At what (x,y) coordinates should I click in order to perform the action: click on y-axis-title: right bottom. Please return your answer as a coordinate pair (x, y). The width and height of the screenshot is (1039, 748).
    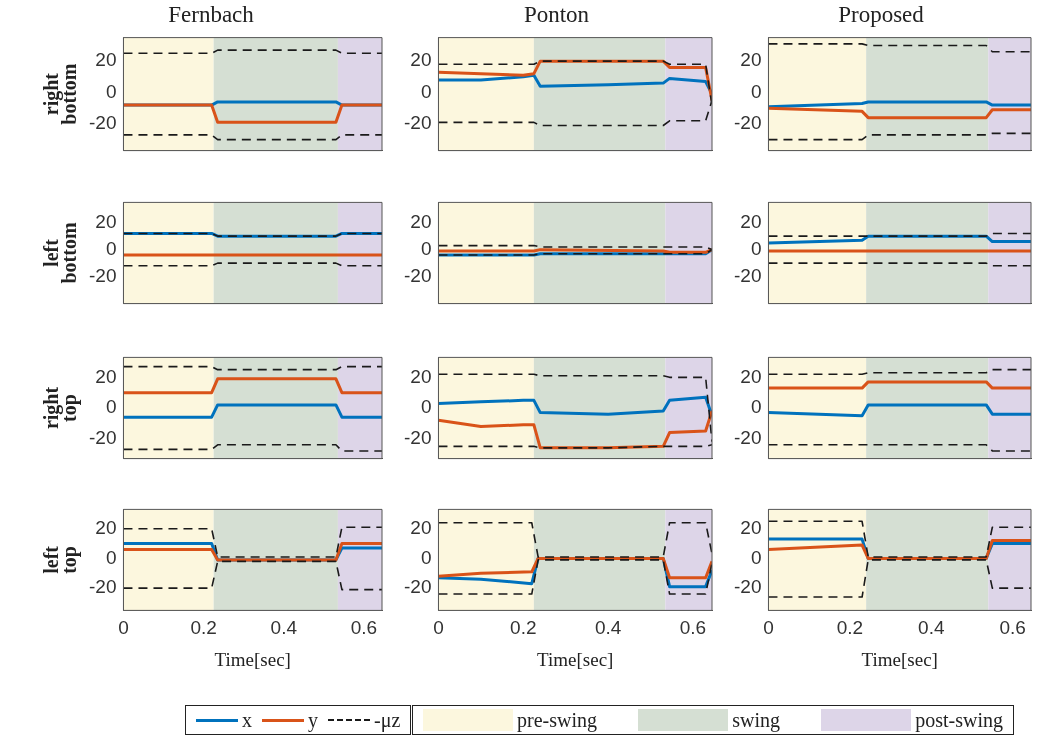
    Looking at the image, I should click on (60, 94).